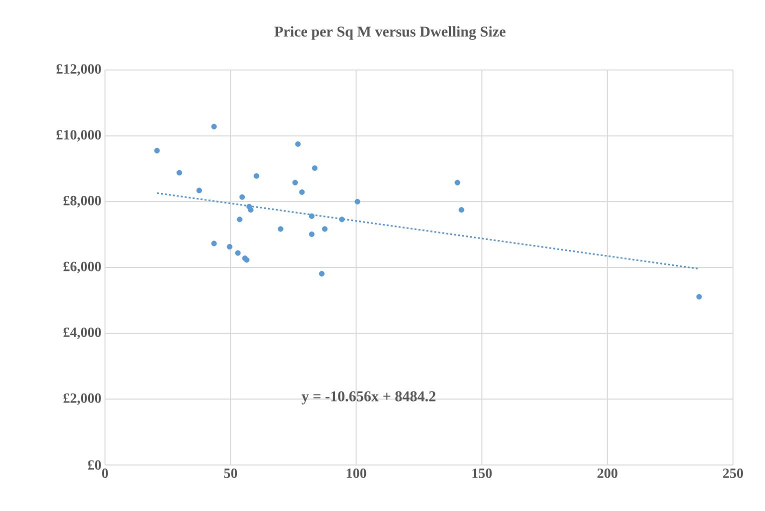 The width and height of the screenshot is (765, 511). Describe the element at coordinates (94, 465) in the screenshot. I see `y-tick-label: £0` at that location.